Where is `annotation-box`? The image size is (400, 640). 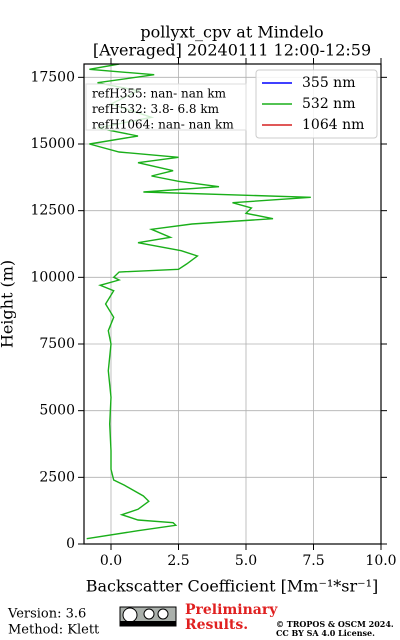 annotation-box is located at coordinates (166, 107).